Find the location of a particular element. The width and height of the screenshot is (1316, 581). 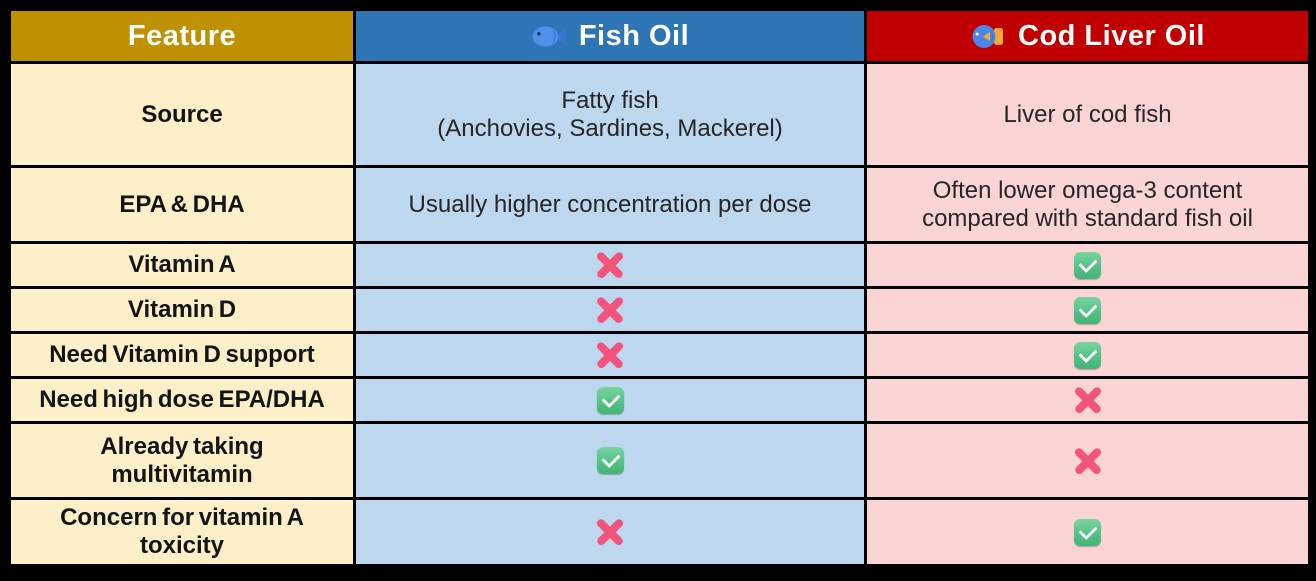

feature-cell: Concern for vitamin A toxicity is located at coordinates (182, 532).